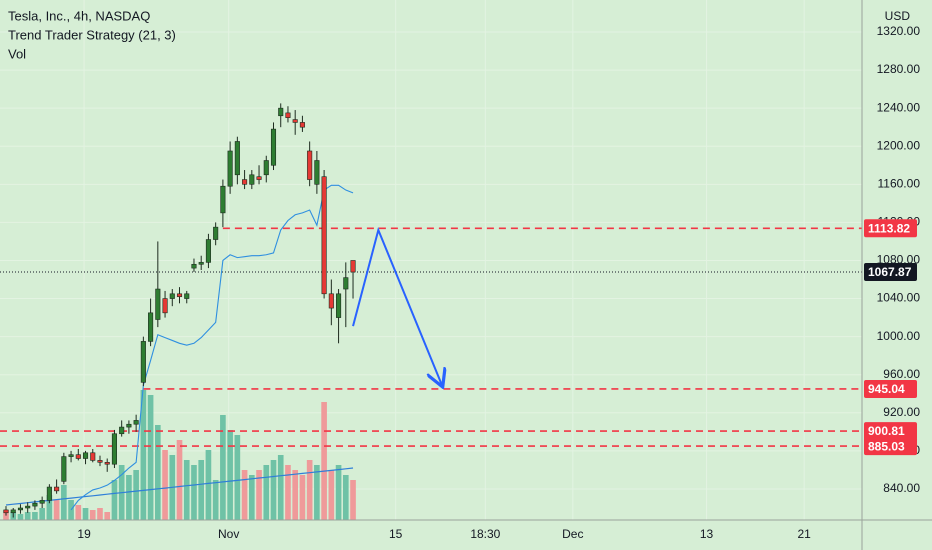  Describe the element at coordinates (886, 431) in the screenshot. I see `level-price-label: 900.81` at that location.